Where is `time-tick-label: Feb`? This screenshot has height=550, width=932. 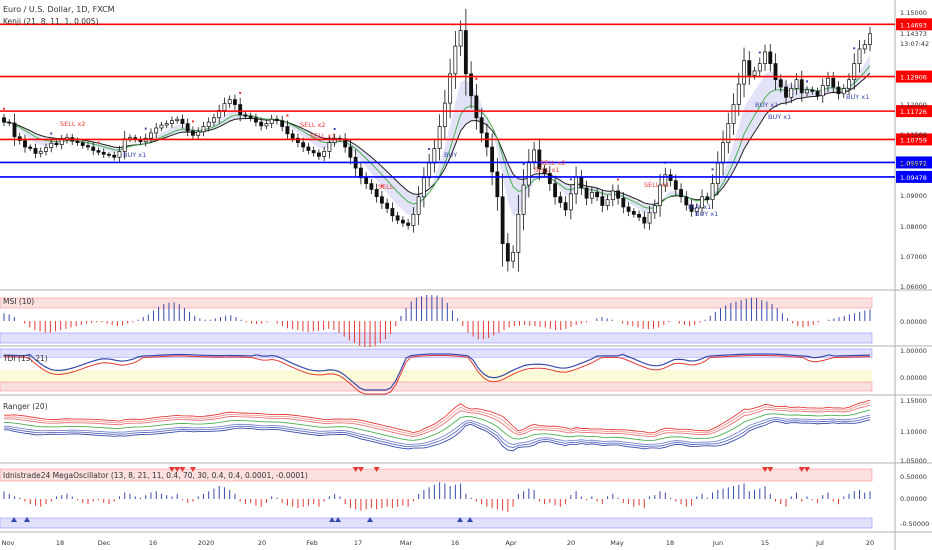 time-tick-label: Feb is located at coordinates (312, 543).